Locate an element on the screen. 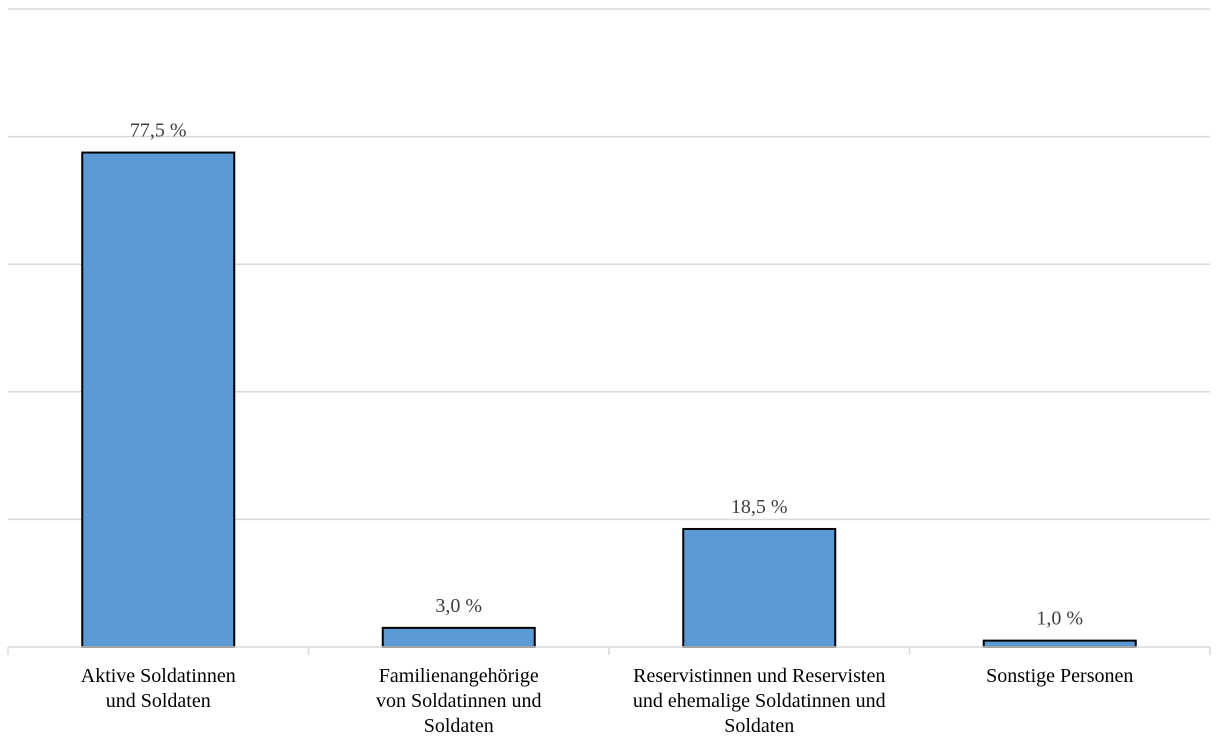  category-label: Aktive Soldatinnen und Soldaten is located at coordinates (158, 688).